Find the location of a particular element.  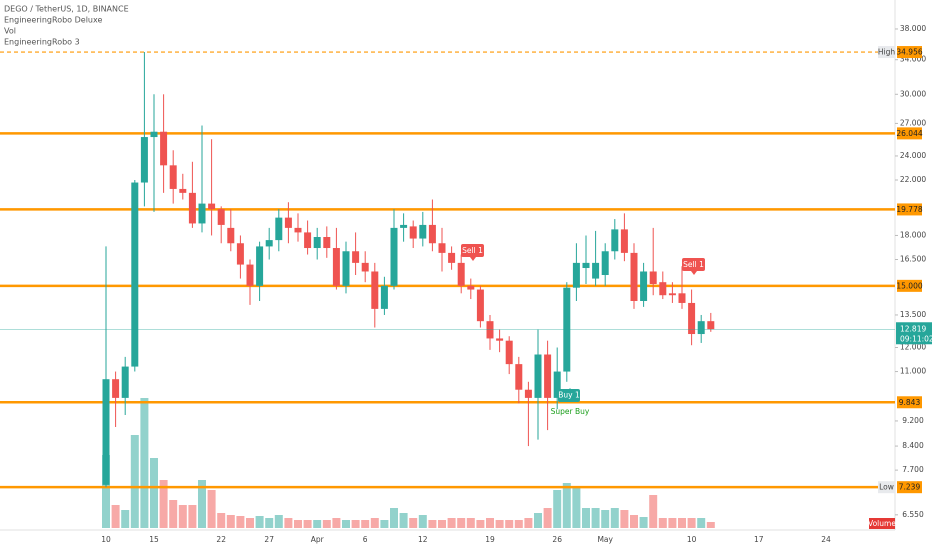

x-tick-label: 19 is located at coordinates (490, 539).